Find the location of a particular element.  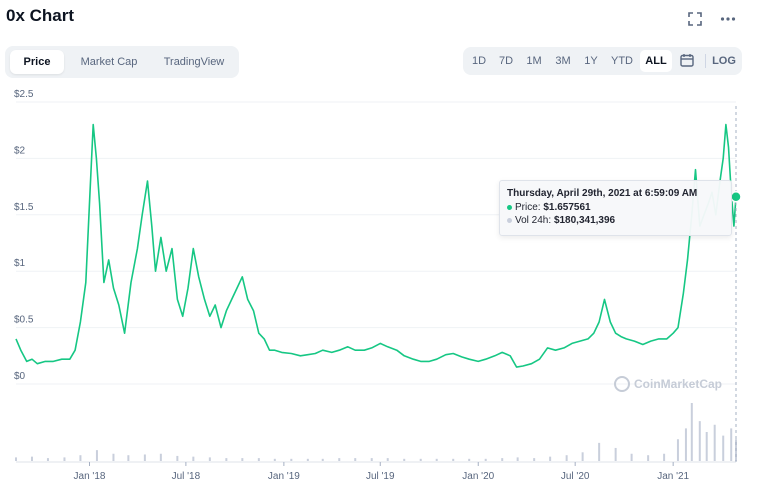

watermark-logo is located at coordinates (622, 384).